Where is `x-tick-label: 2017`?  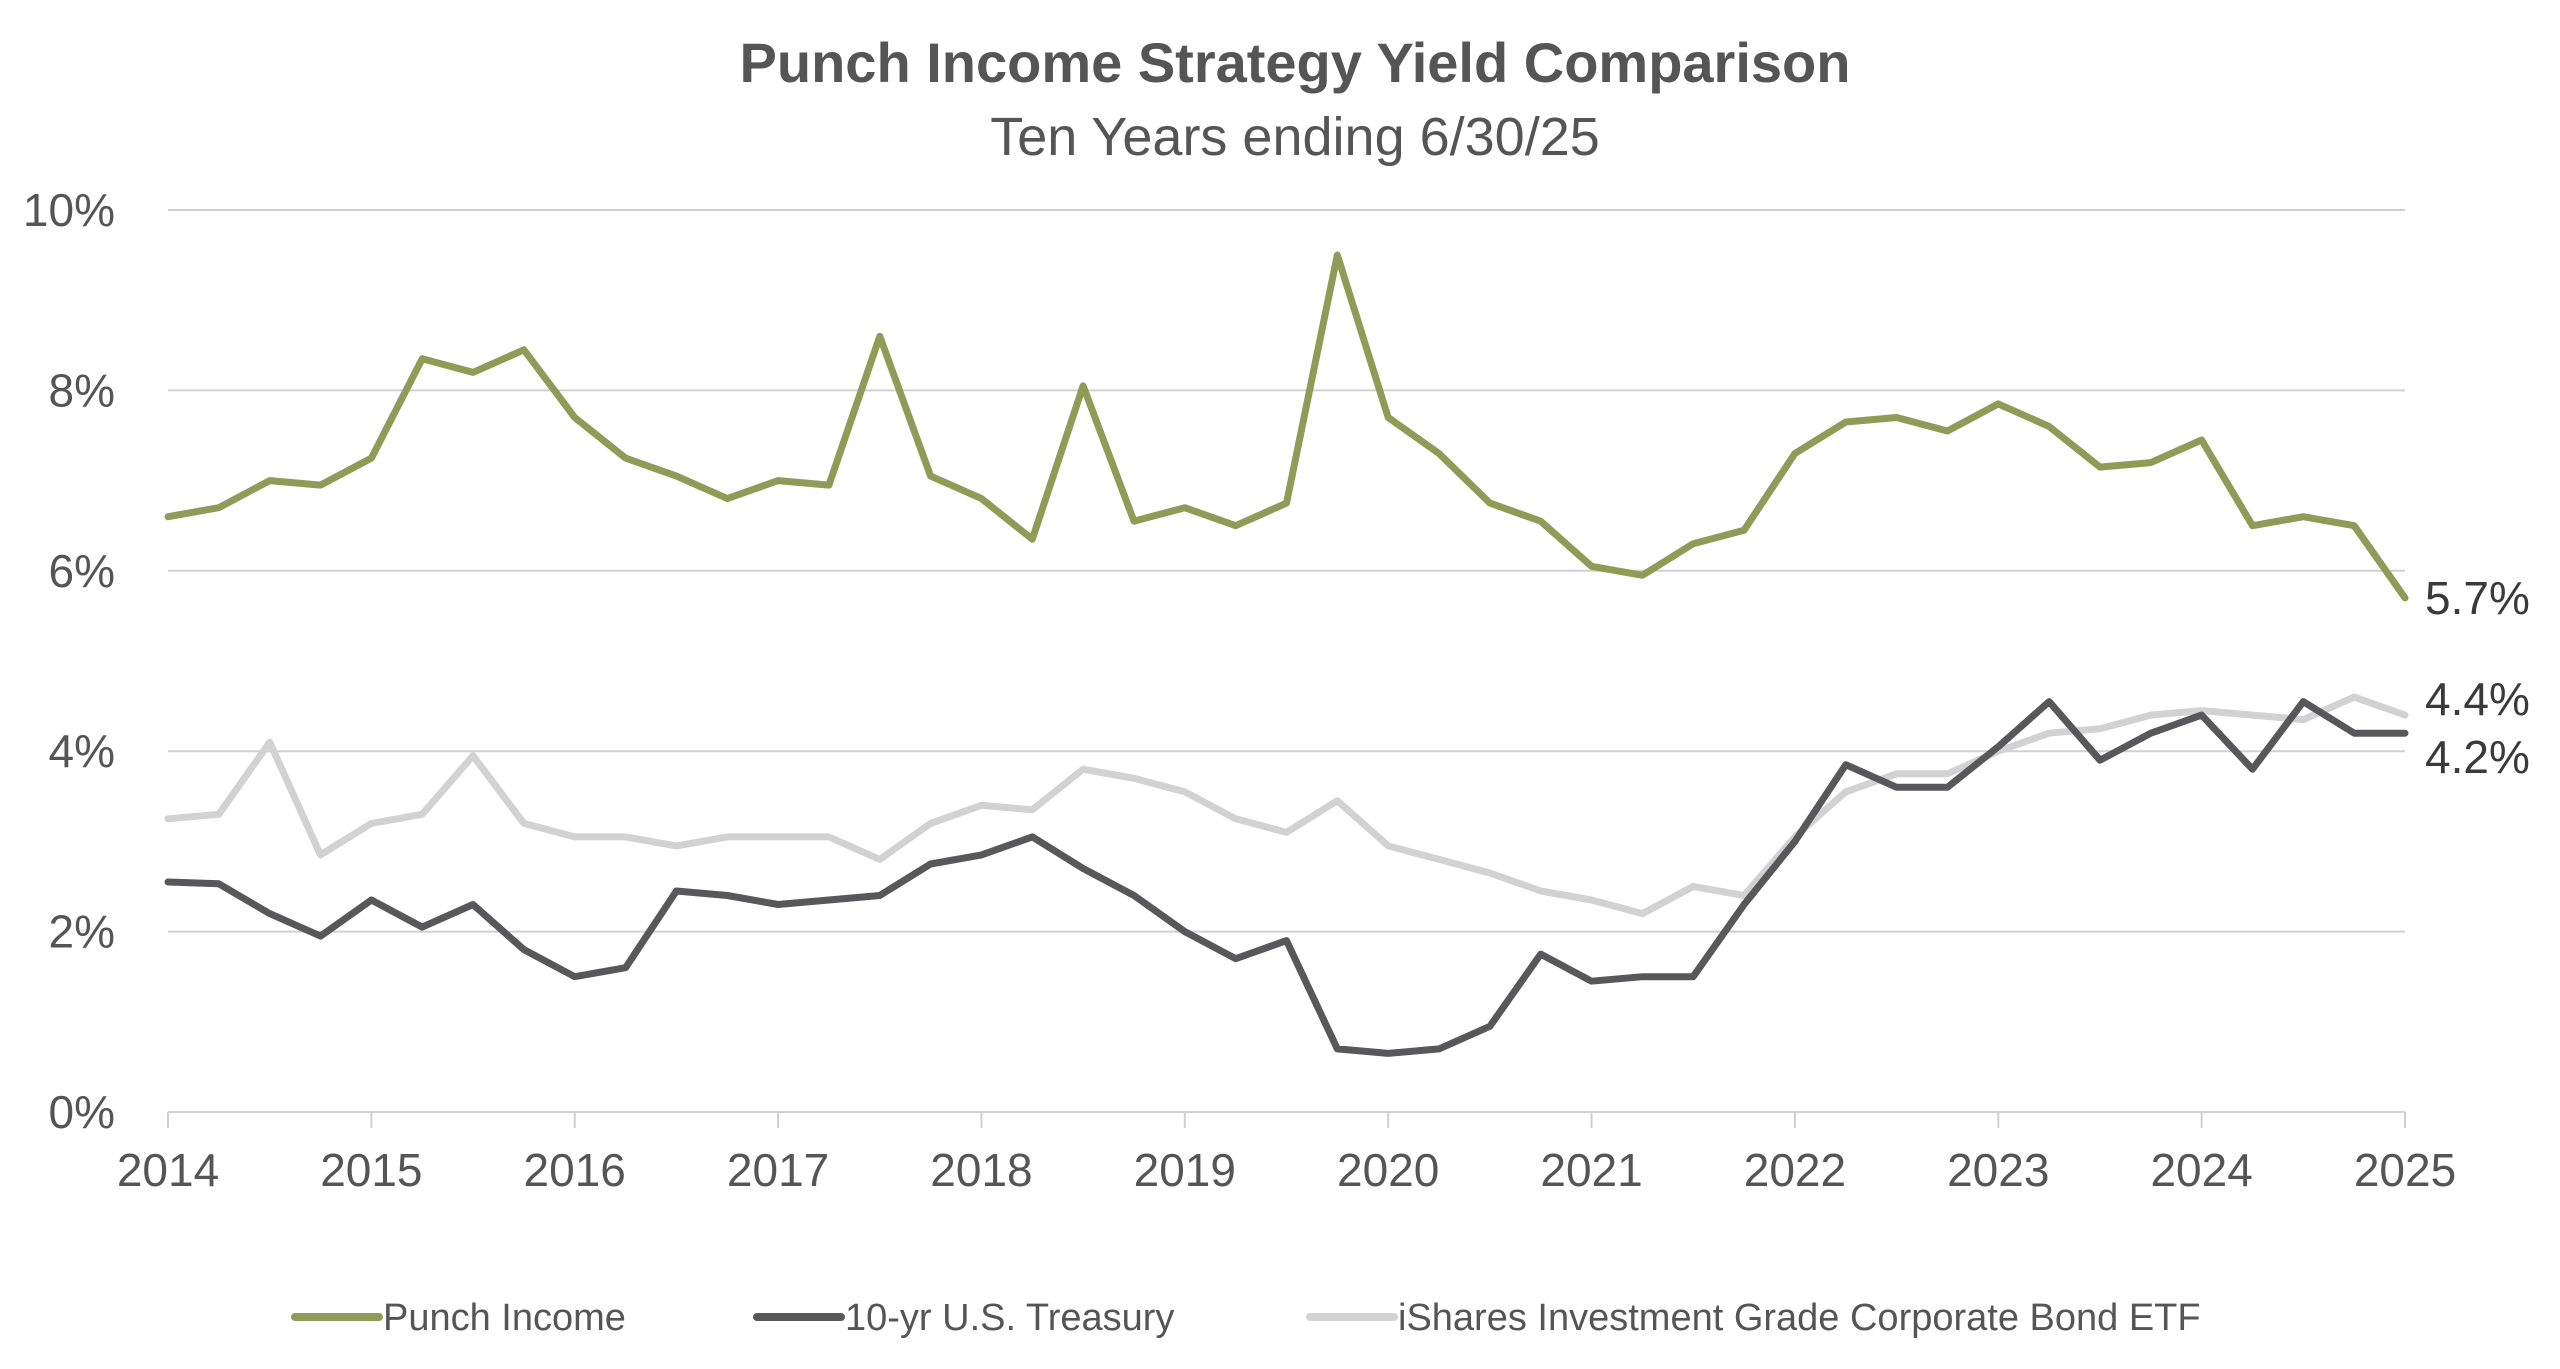 x-tick-label: 2017 is located at coordinates (778, 1170).